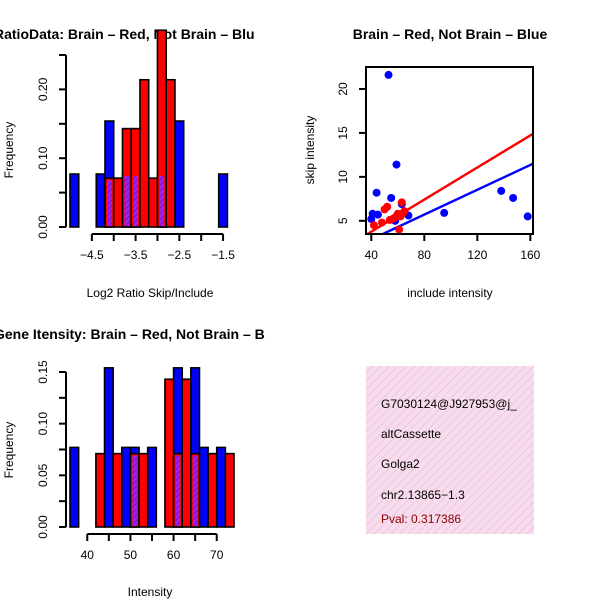 Image resolution: width=600 pixels, height=600 pixels. I want to click on hist1-y-tick-label: 0.10, so click(43, 158).